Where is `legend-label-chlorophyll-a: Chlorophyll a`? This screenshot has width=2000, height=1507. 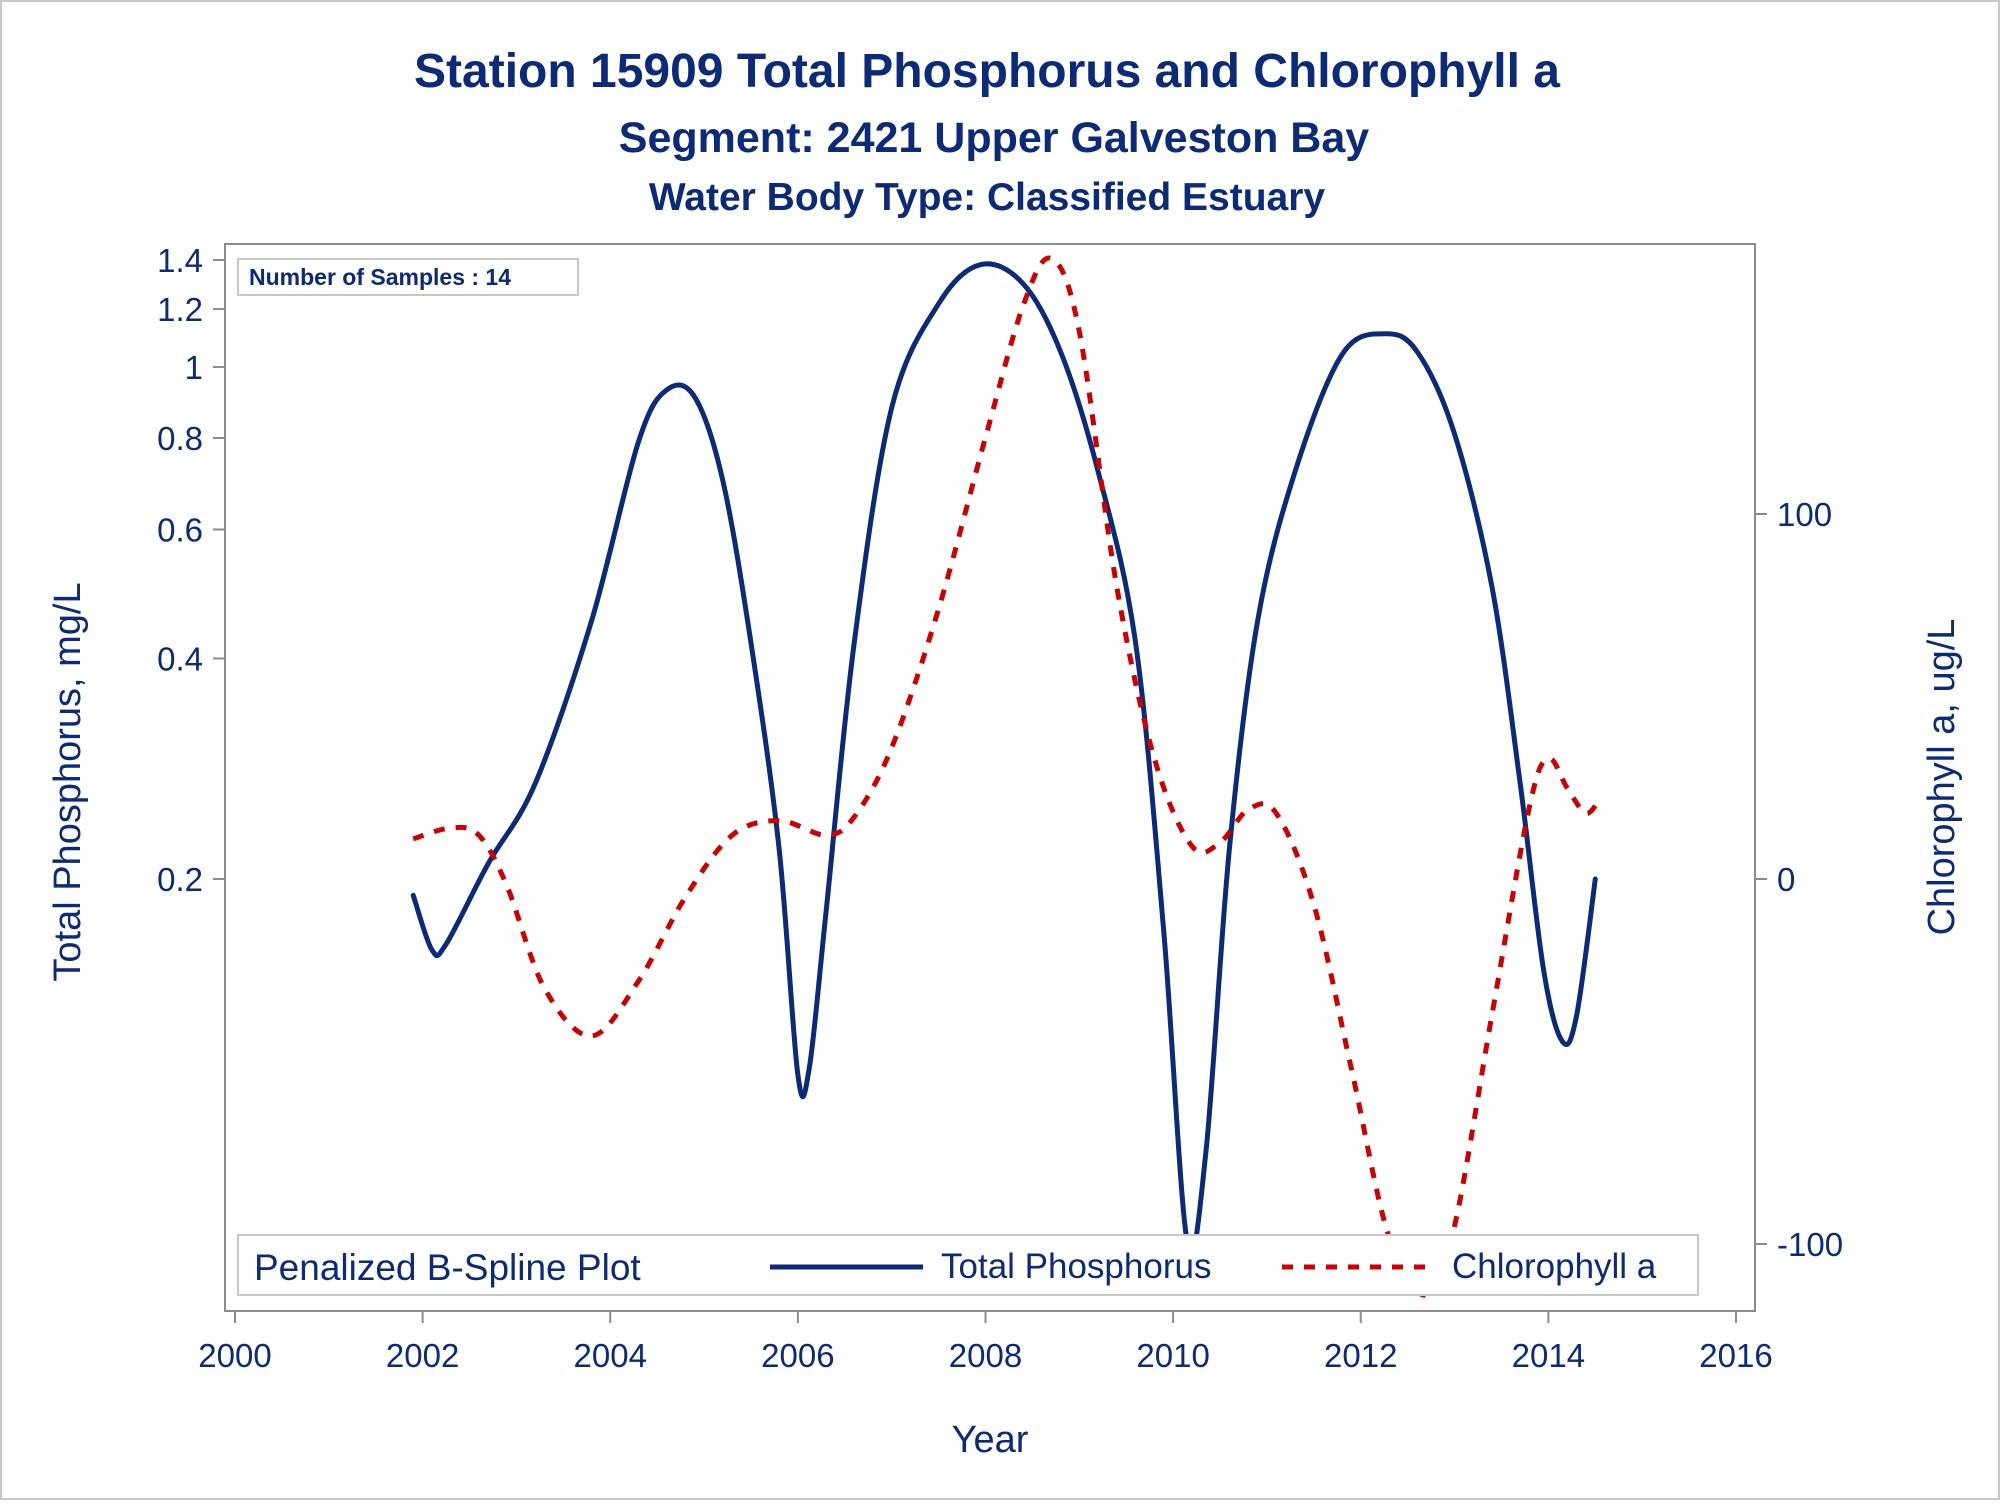
legend-label-chlorophyll-a: Chlorophyll a is located at coordinates (1554, 1266).